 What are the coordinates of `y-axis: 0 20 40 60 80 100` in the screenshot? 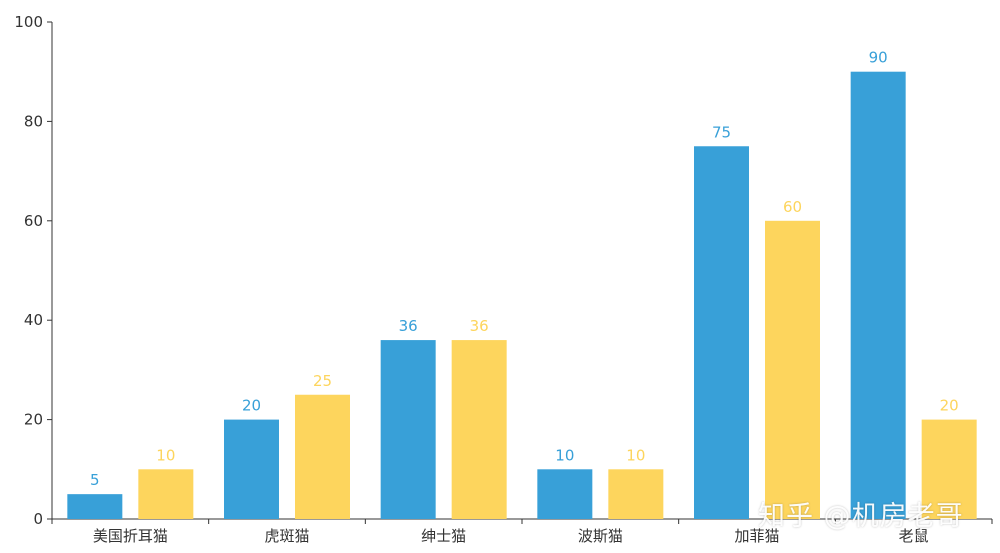 It's located at (33, 270).